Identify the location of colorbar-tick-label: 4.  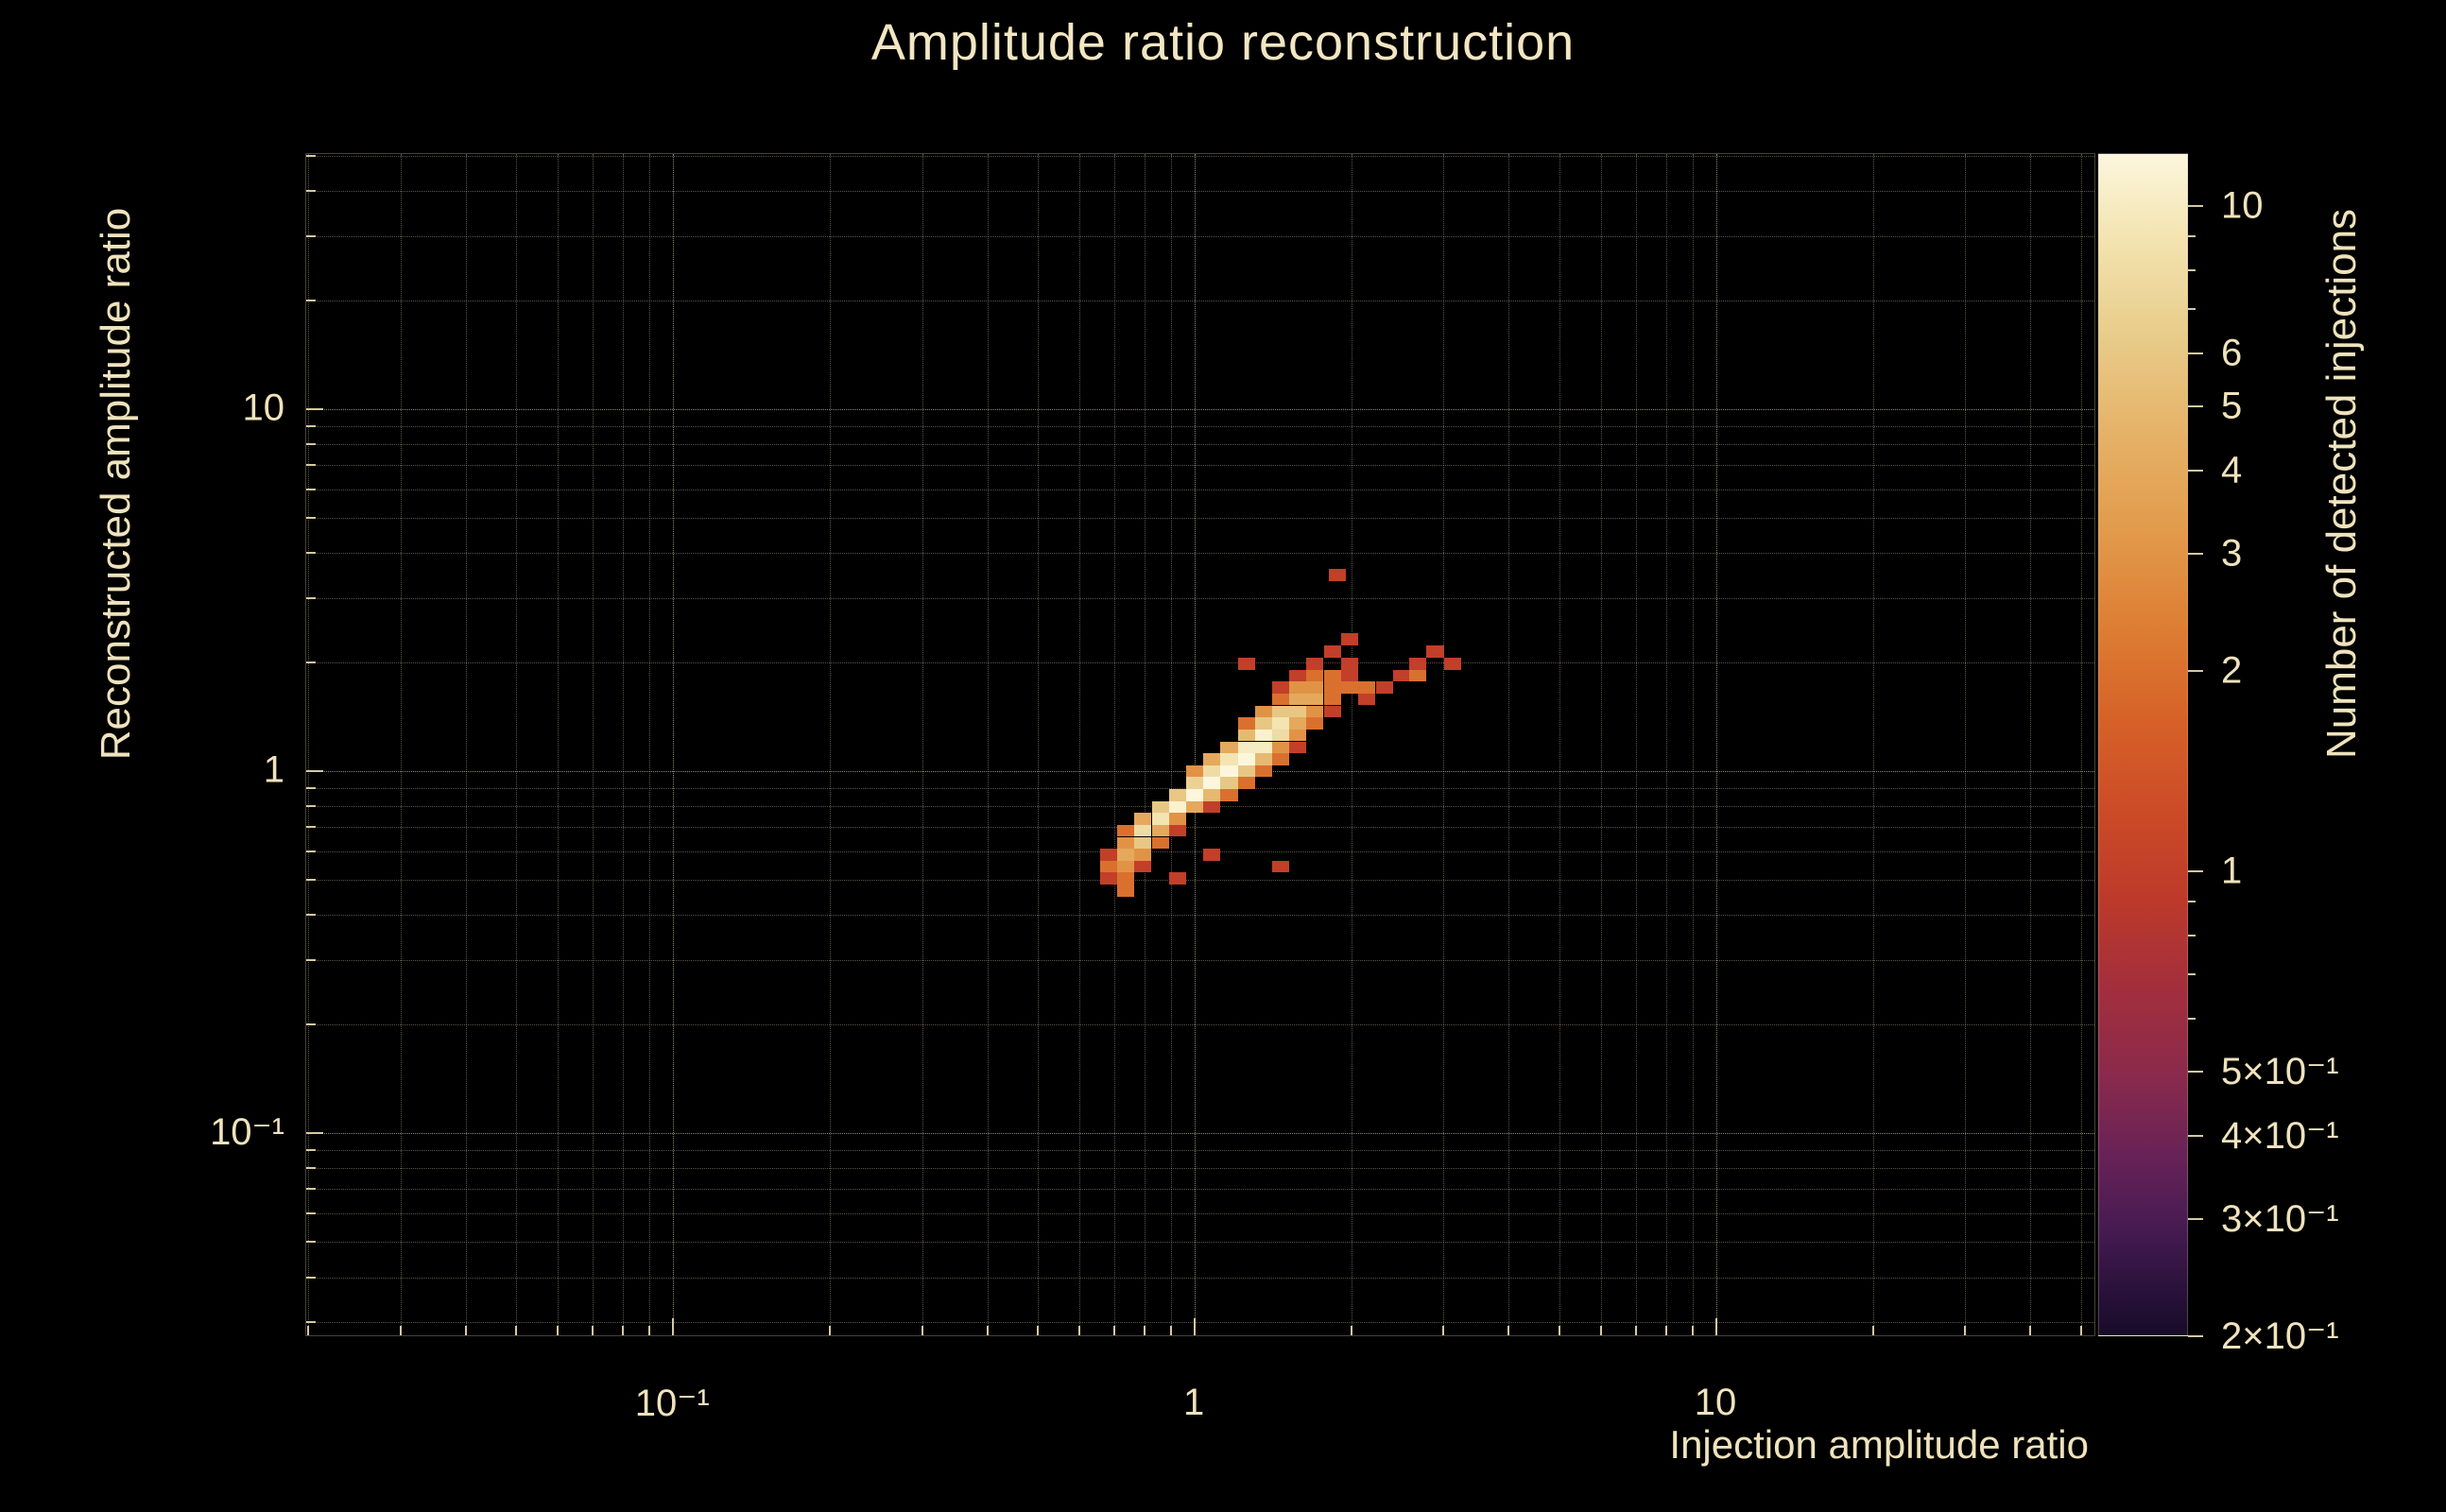
(2232, 470).